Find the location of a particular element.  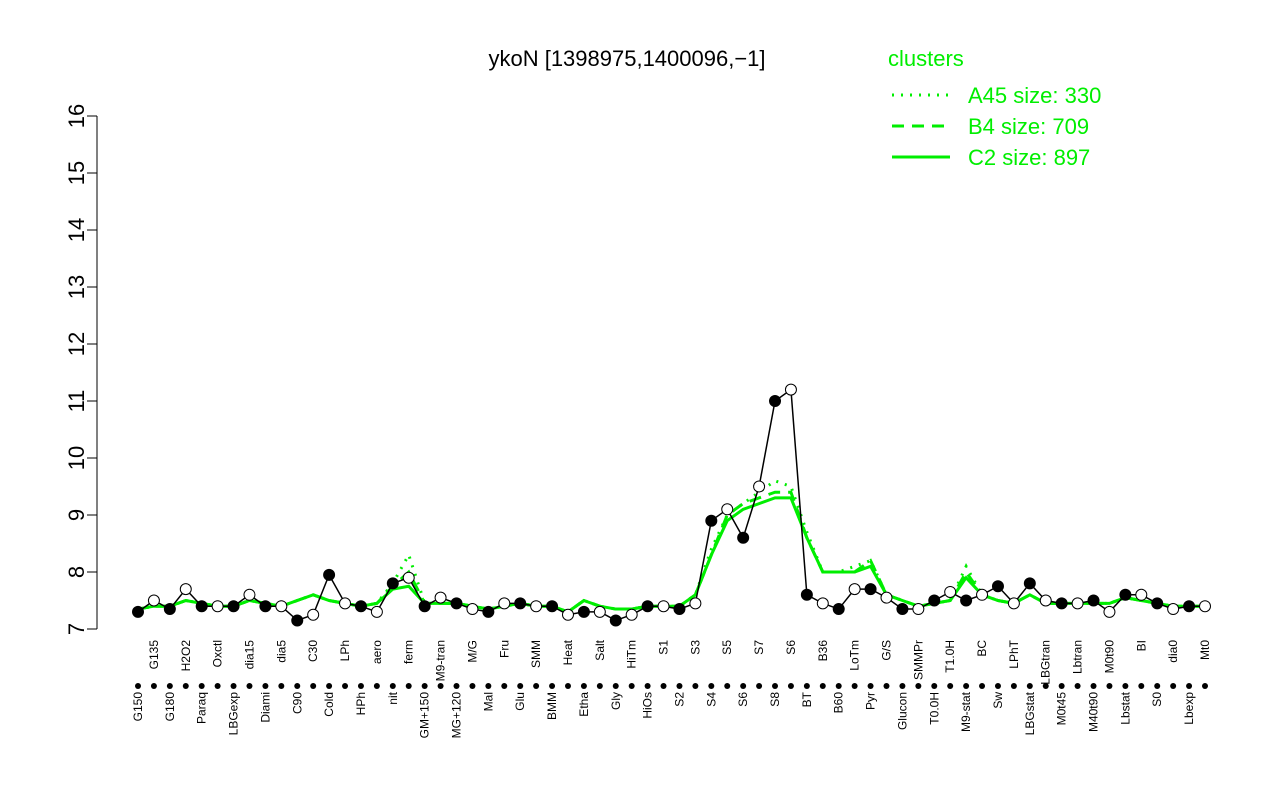

legend-label: B4 size: 709 is located at coordinates (1028, 126).